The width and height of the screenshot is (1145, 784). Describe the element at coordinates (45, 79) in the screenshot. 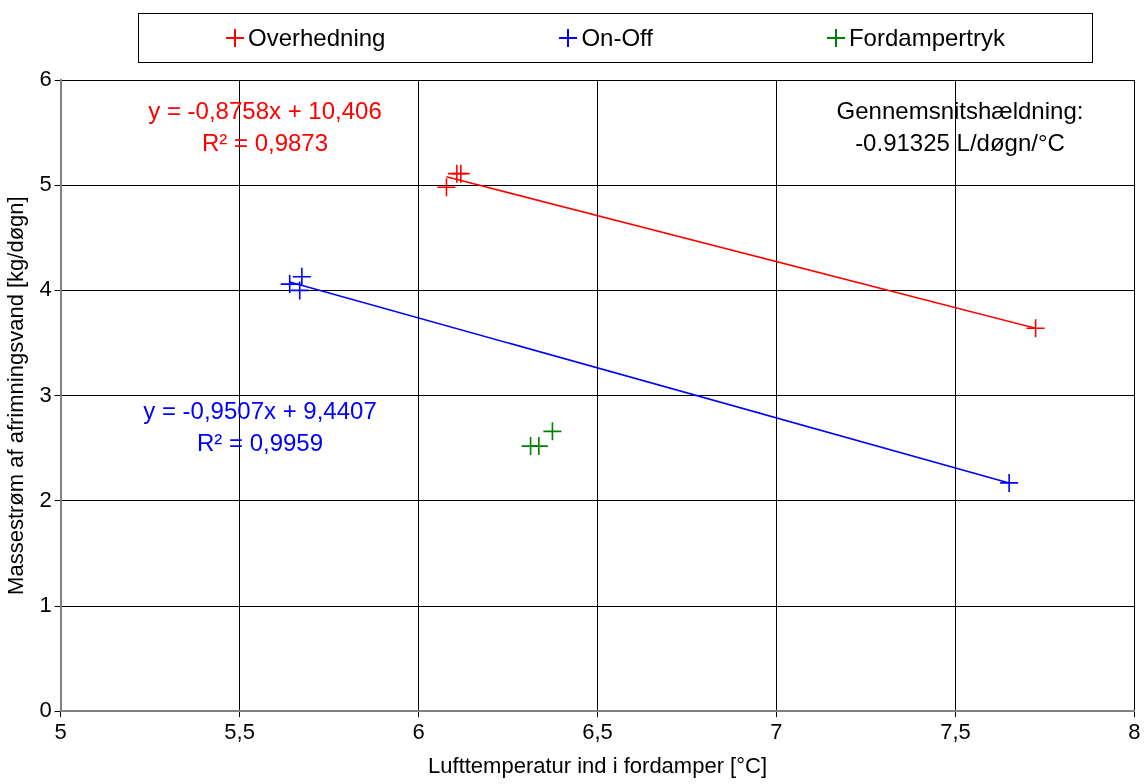

I see `y-tick-label: 6` at that location.